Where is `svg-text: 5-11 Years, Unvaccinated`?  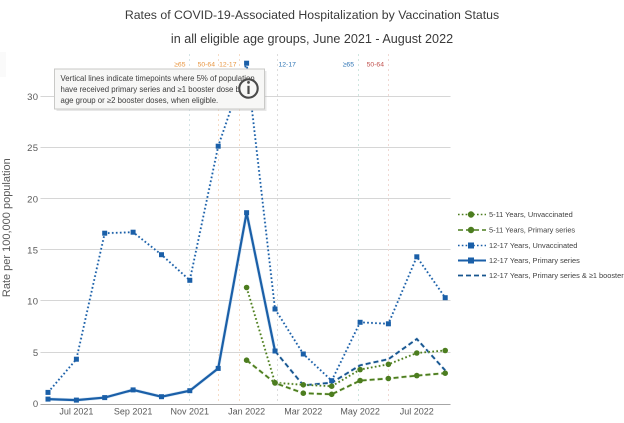 svg-text: 5-11 Years, Unvaccinated is located at coordinates (531, 214).